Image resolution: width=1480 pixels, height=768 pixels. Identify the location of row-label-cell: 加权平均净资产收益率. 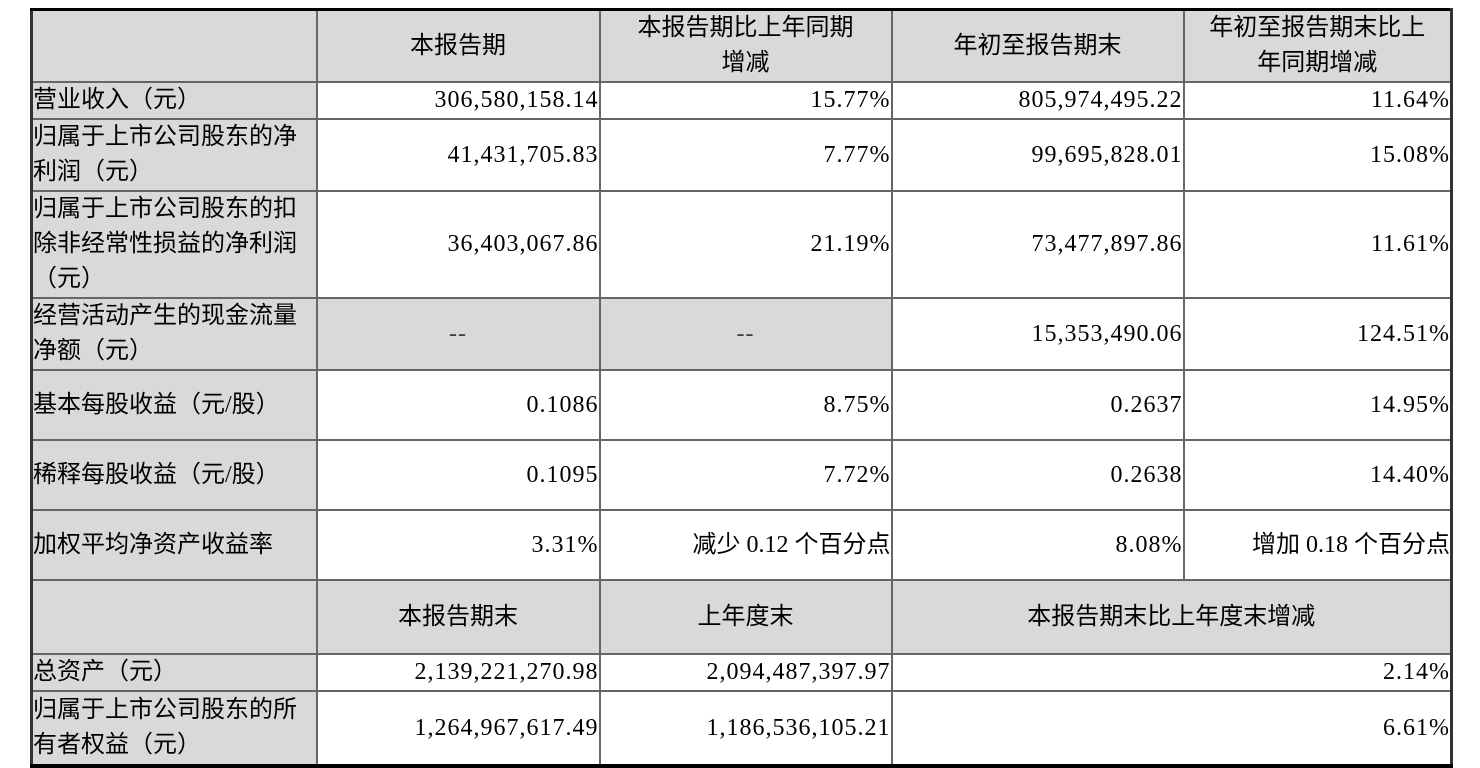
(174, 545).